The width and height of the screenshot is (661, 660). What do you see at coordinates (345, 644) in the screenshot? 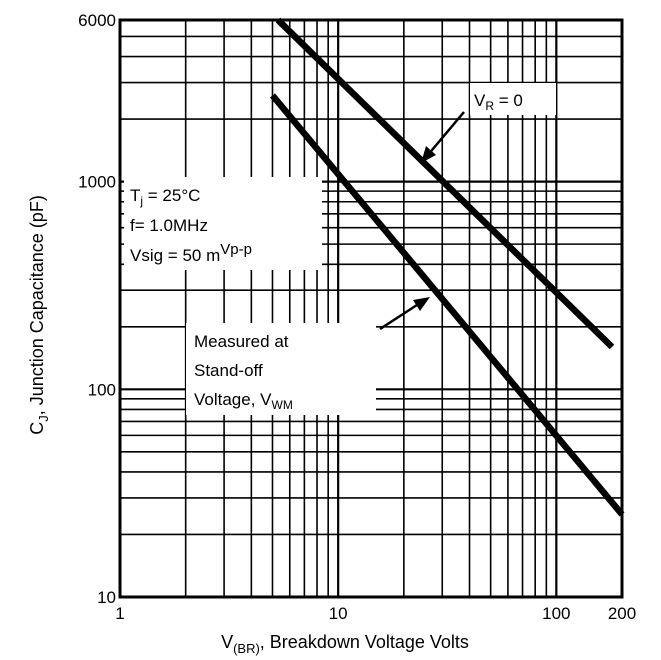
I see `x-axis-label: V(BR), Breakdown Voltage Volts` at bounding box center [345, 644].